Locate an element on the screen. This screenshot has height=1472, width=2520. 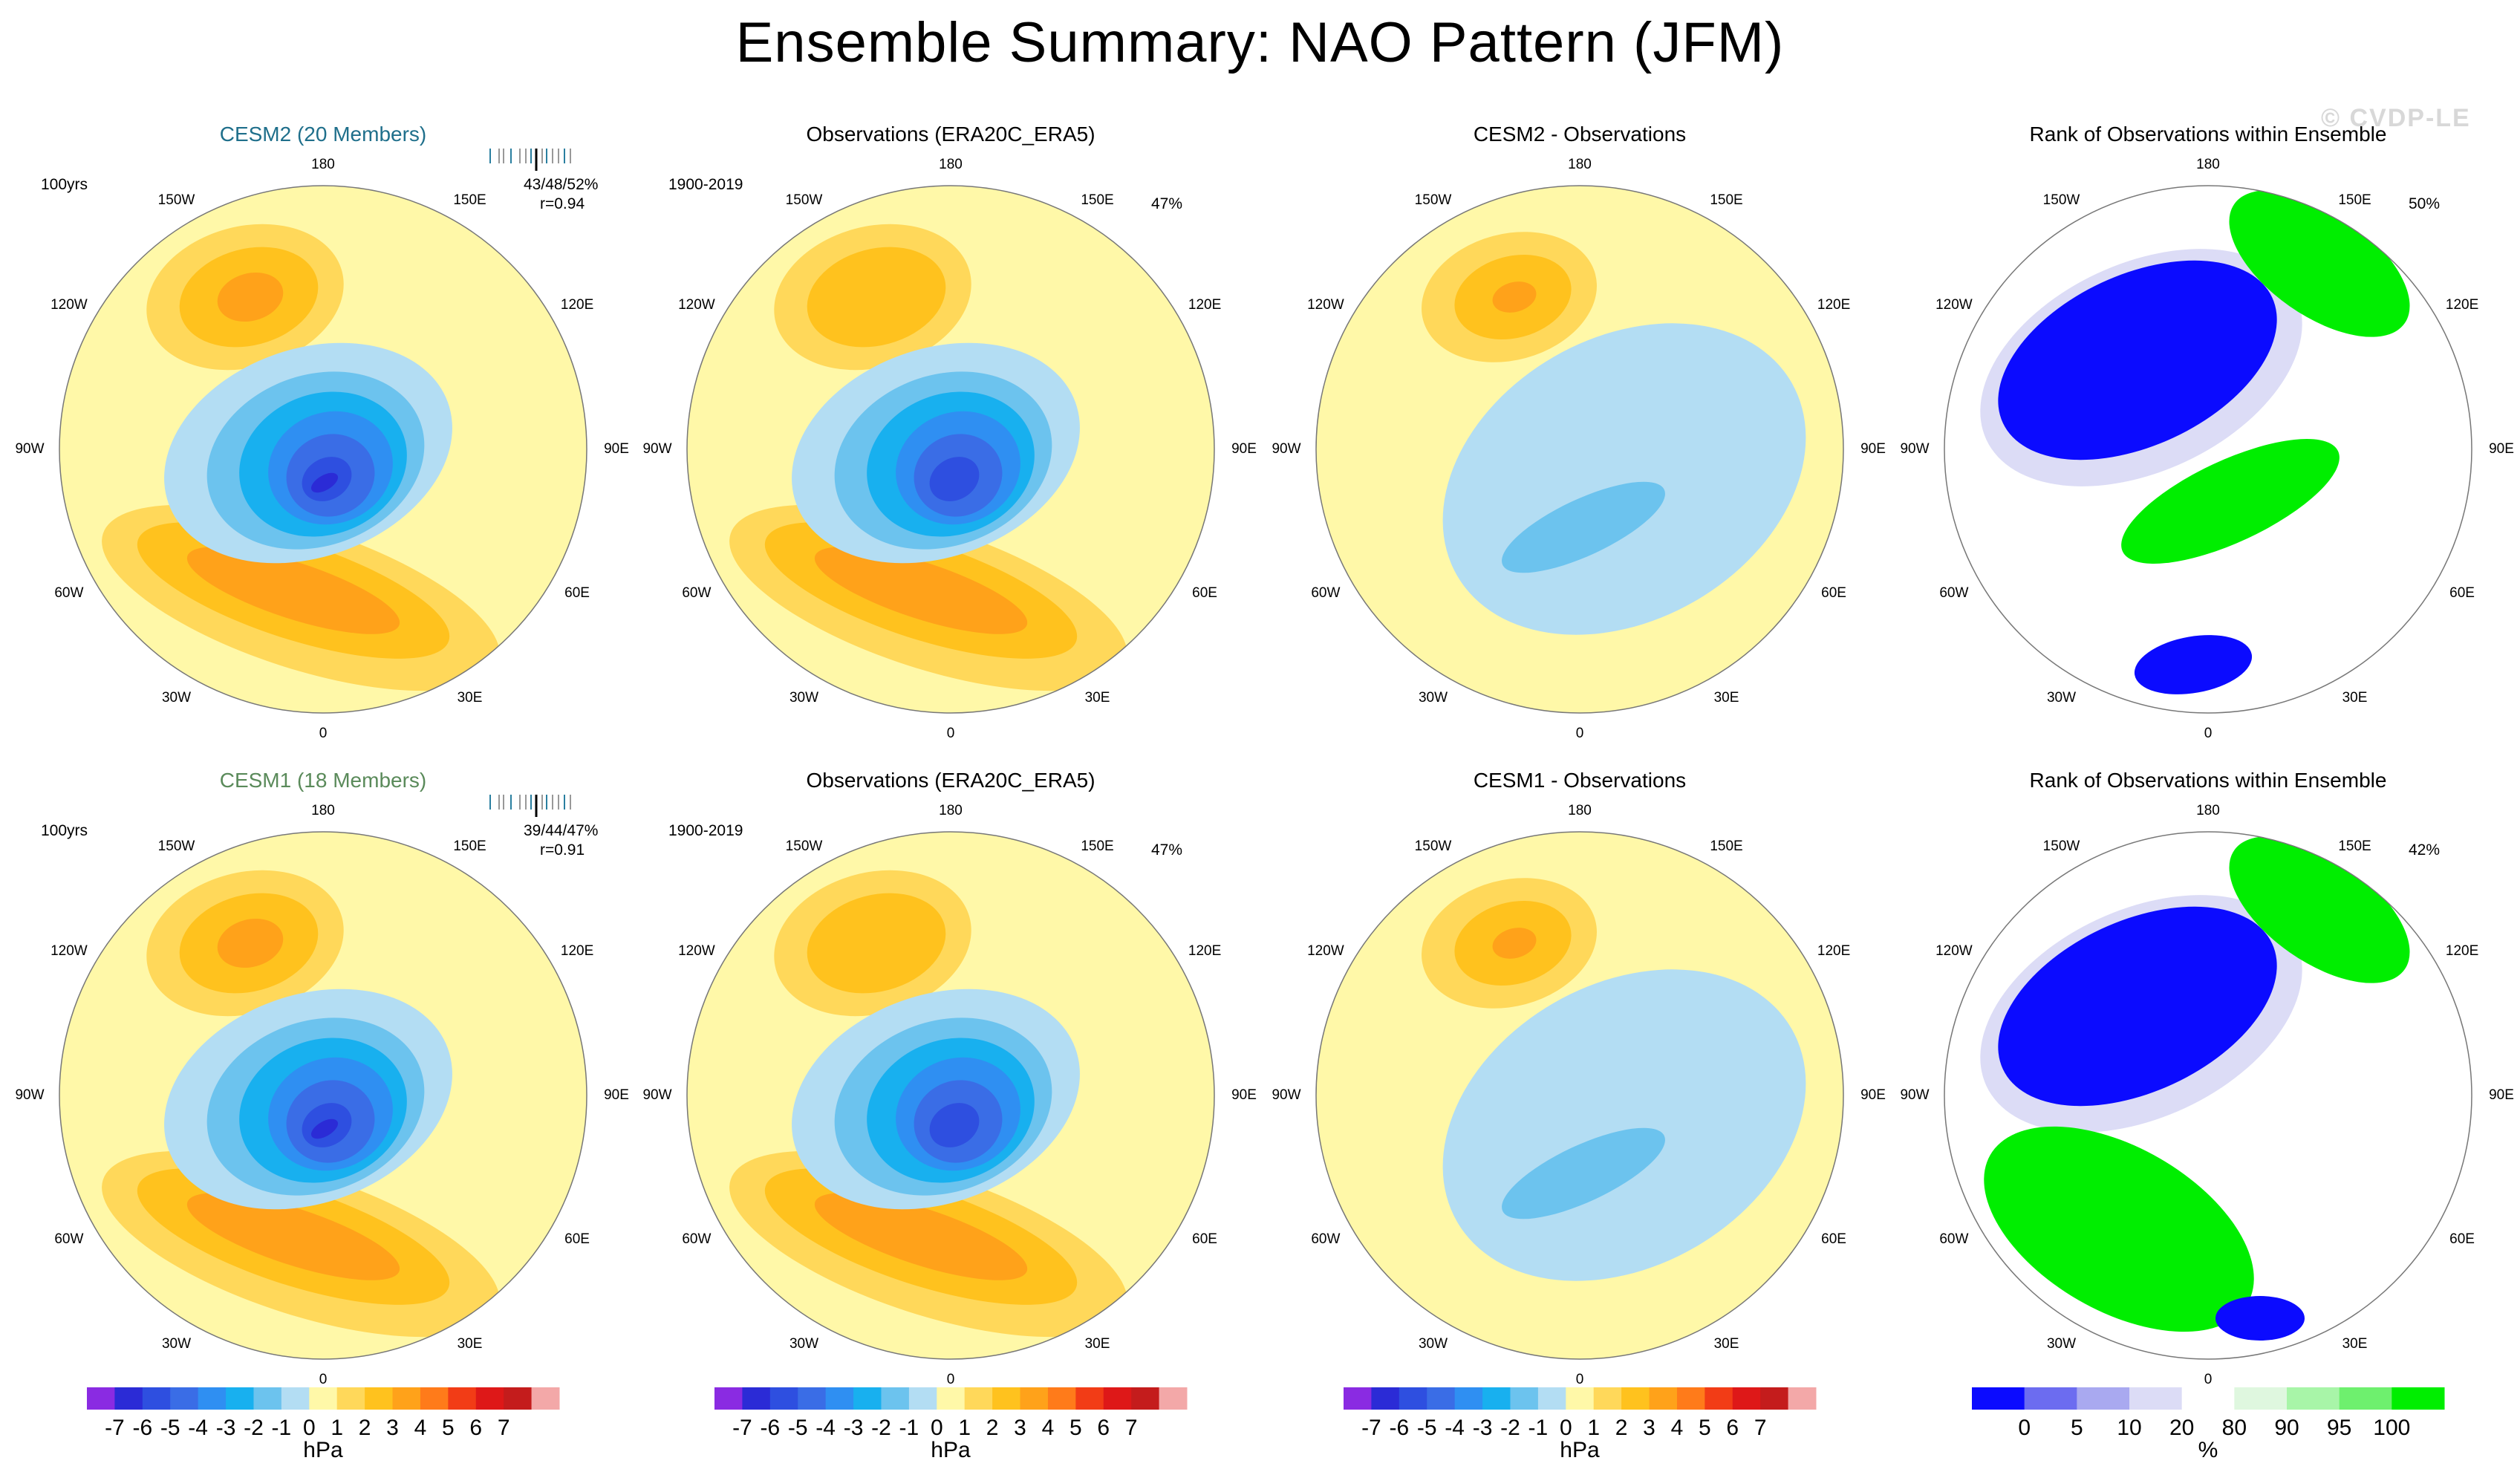
pacific-high-core is located at coordinates (250, 943).